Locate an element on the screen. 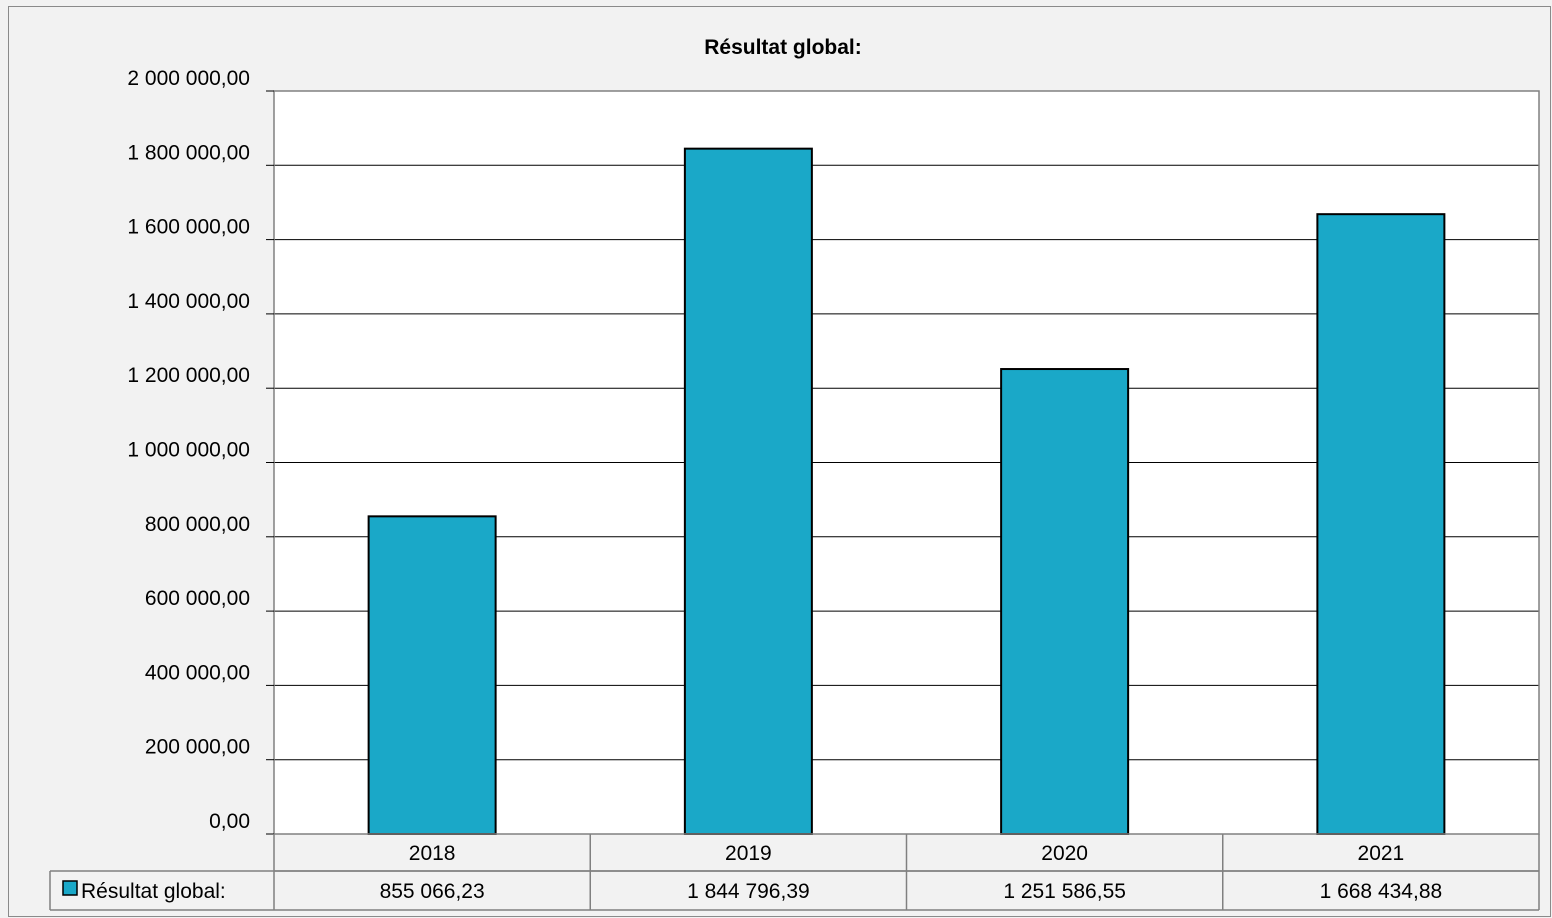 The image size is (1552, 918). y-tick-label: 1 600 000,00 is located at coordinates (188, 227).